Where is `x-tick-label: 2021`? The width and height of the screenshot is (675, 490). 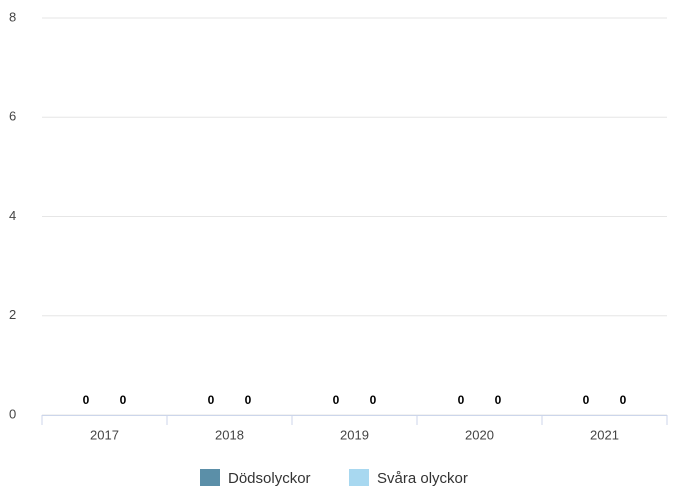 x-tick-label: 2021 is located at coordinates (604, 434).